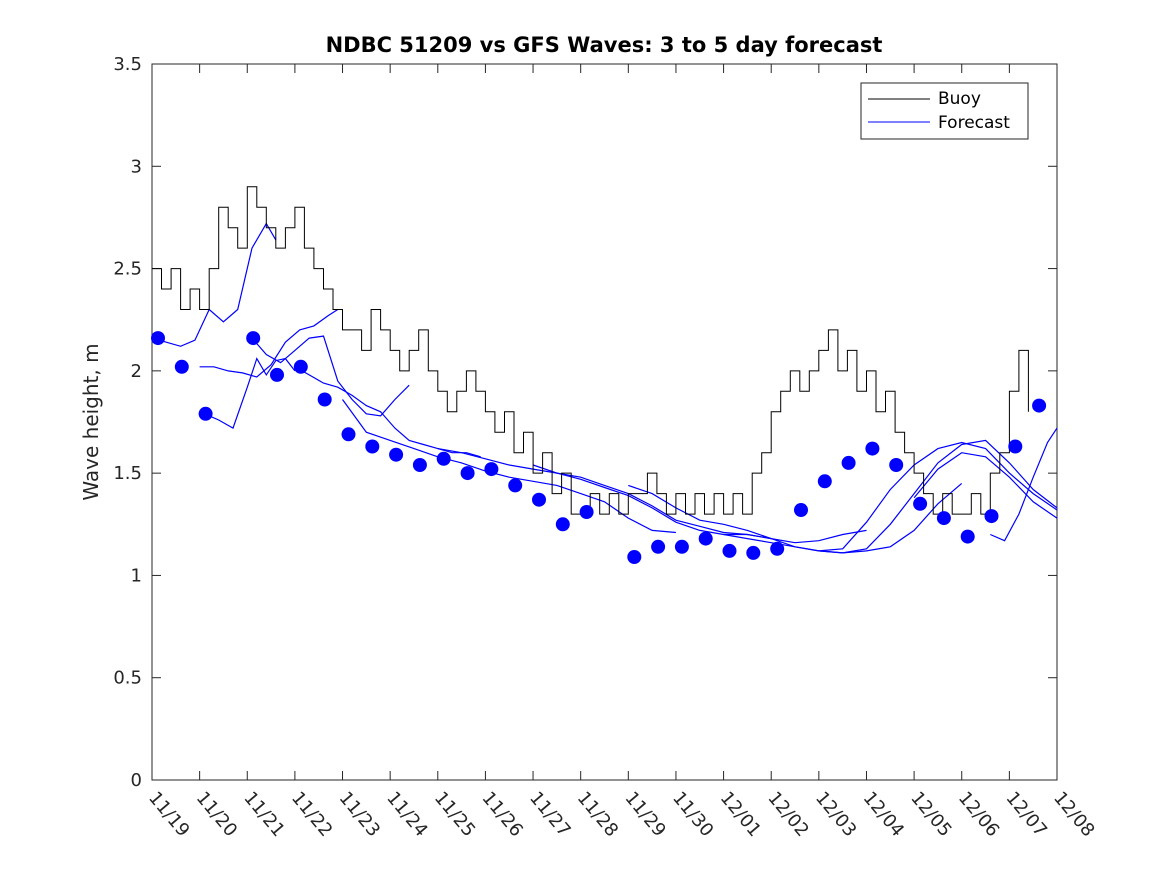 The height and width of the screenshot is (875, 1167). What do you see at coordinates (359, 814) in the screenshot?
I see `x-tick-label: 11/23` at bounding box center [359, 814].